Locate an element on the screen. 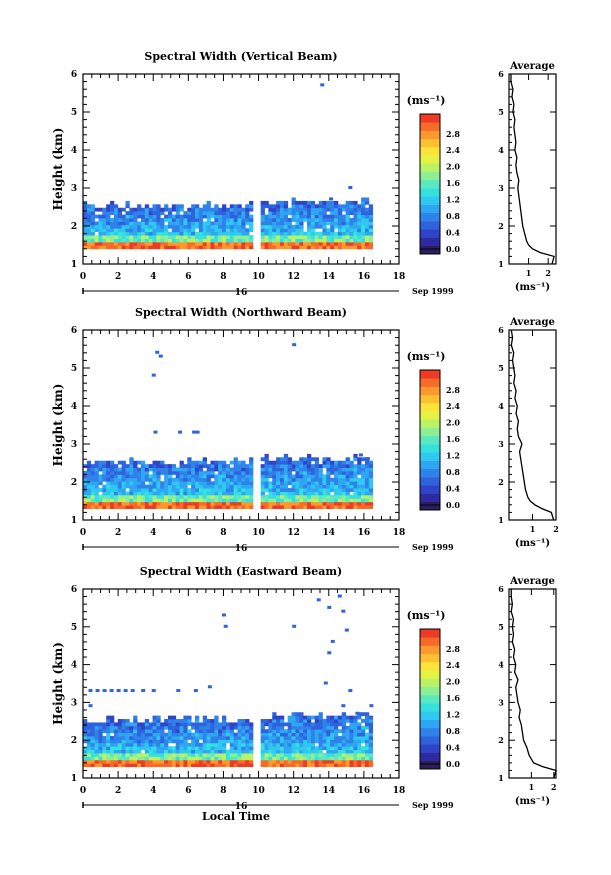 This screenshot has height=875, width=611. colorbar-tick-label: 1.2 is located at coordinates (453, 200).